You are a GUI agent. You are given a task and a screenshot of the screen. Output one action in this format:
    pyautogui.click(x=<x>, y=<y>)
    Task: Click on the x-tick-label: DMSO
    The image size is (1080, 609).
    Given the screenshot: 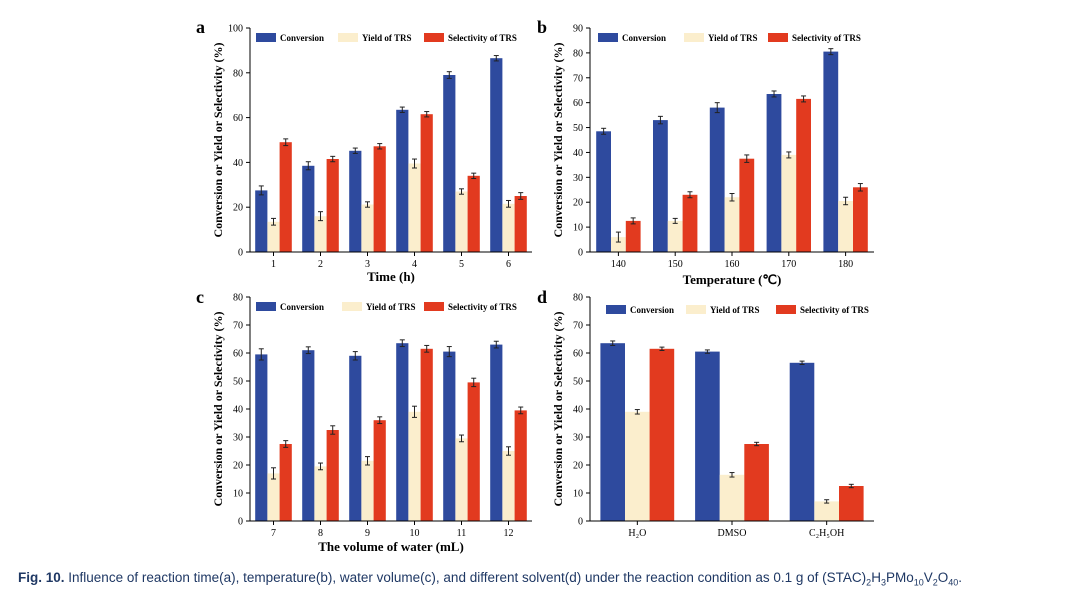 What is the action you would take?
    pyautogui.click(x=732, y=533)
    